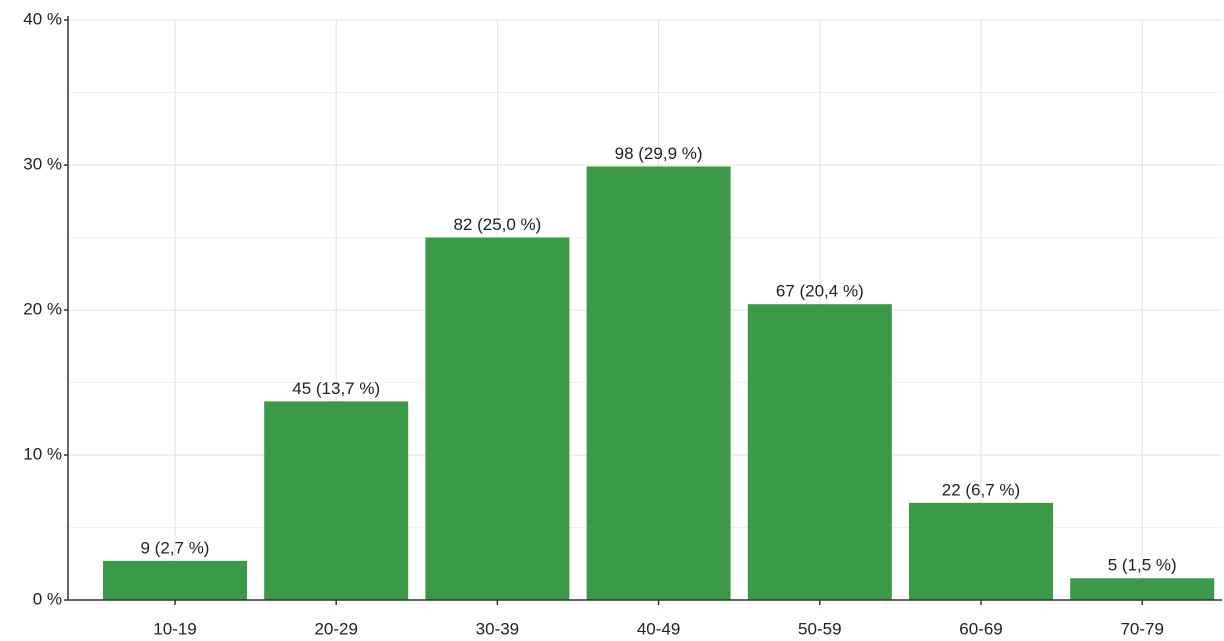 This screenshot has width=1224, height=641. I want to click on value-label: 67 (20,4 %), so click(820, 291).